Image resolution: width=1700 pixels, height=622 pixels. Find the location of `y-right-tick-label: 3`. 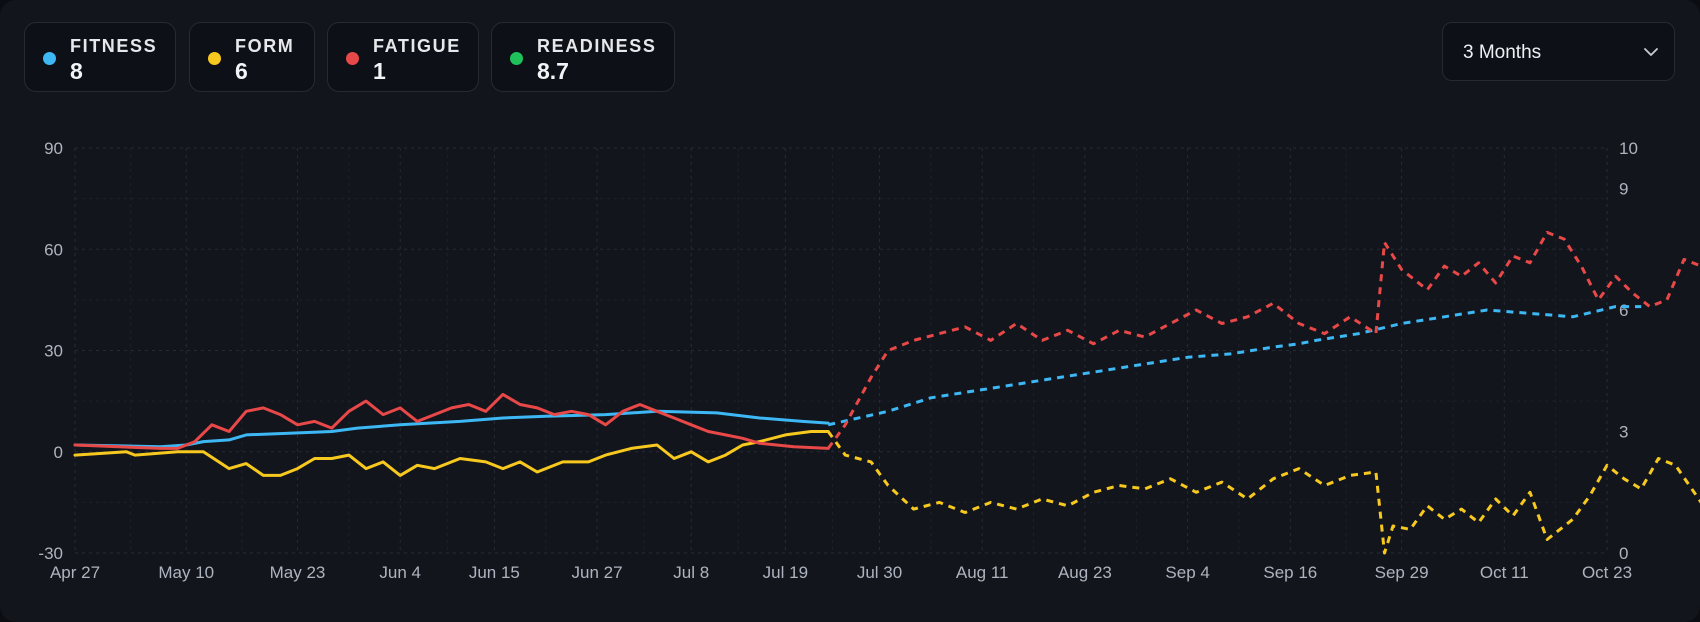

y-right-tick-label: 3 is located at coordinates (1623, 432).